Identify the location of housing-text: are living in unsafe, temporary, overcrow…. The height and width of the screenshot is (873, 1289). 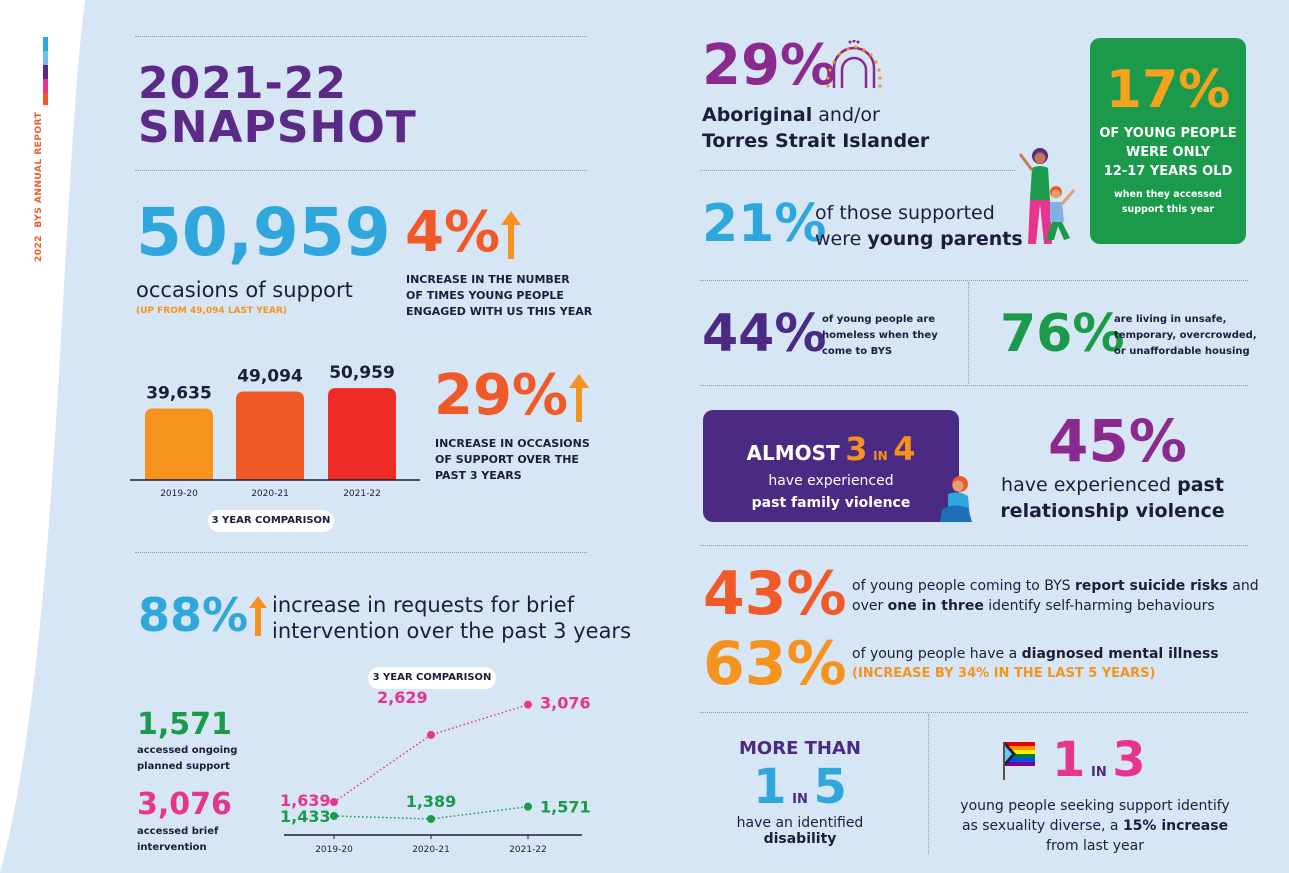
(1185, 335).